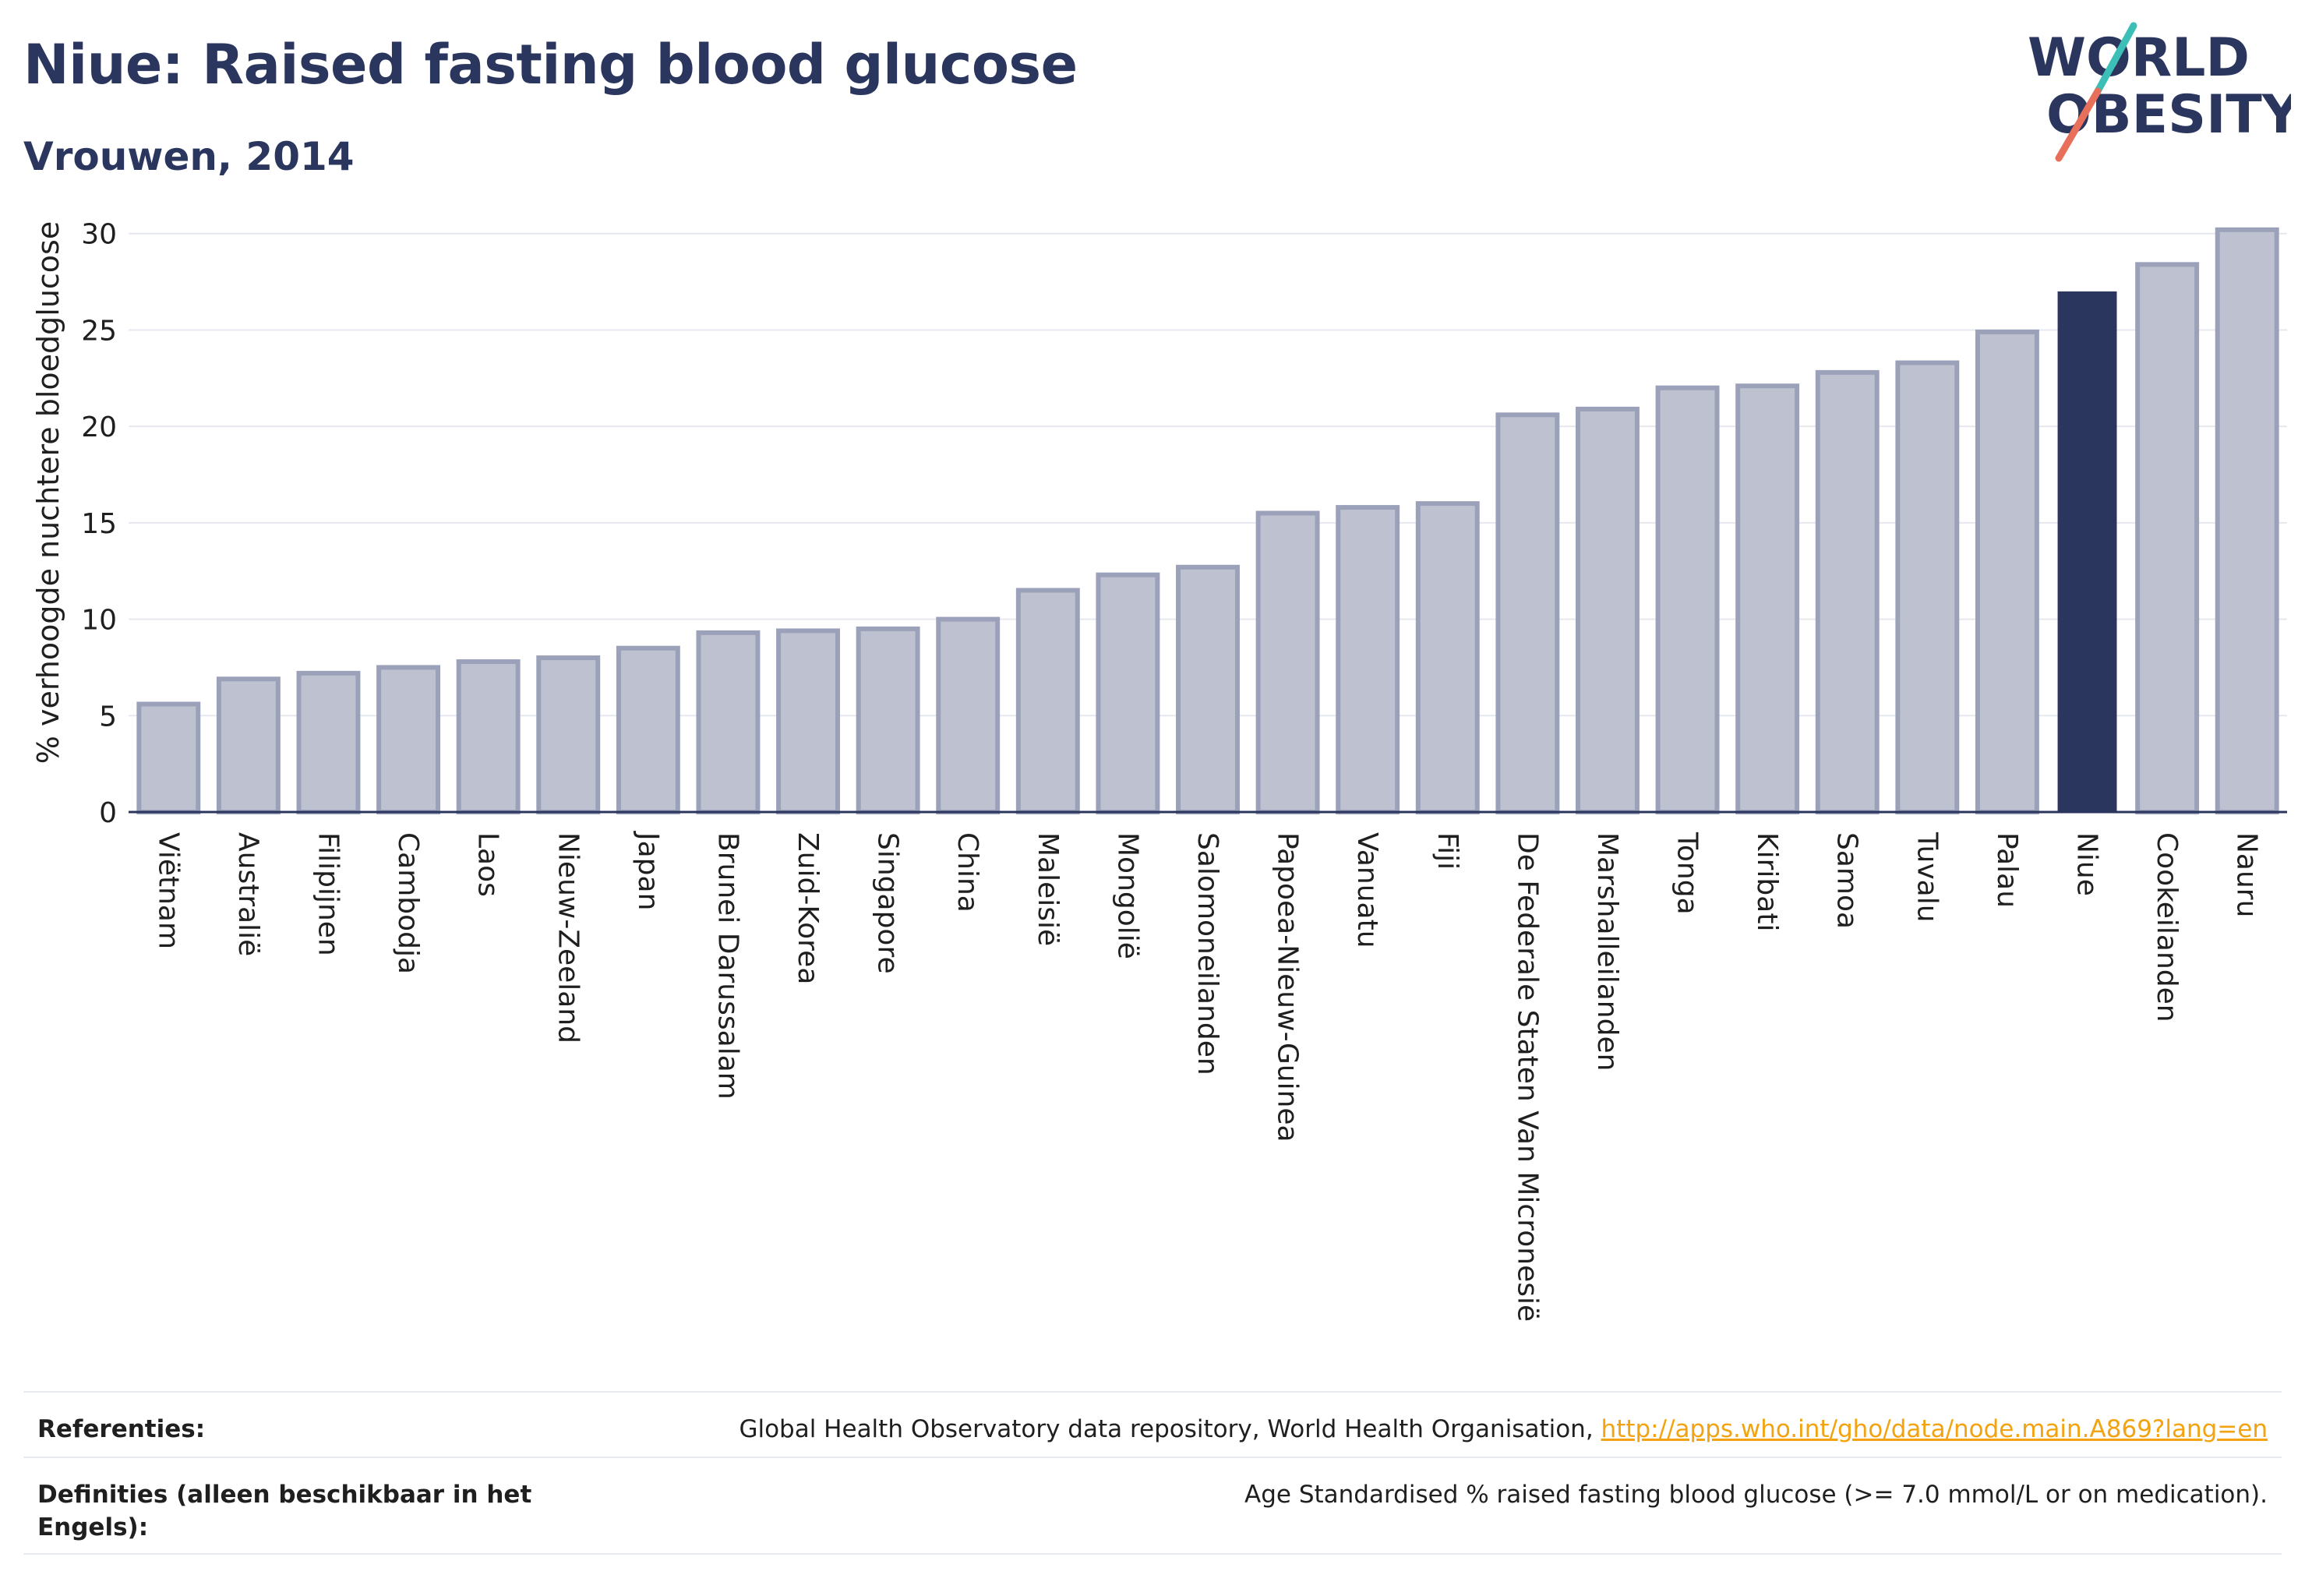  What do you see at coordinates (888, 903) in the screenshot?
I see `x-tick-label: Singapore` at bounding box center [888, 903].